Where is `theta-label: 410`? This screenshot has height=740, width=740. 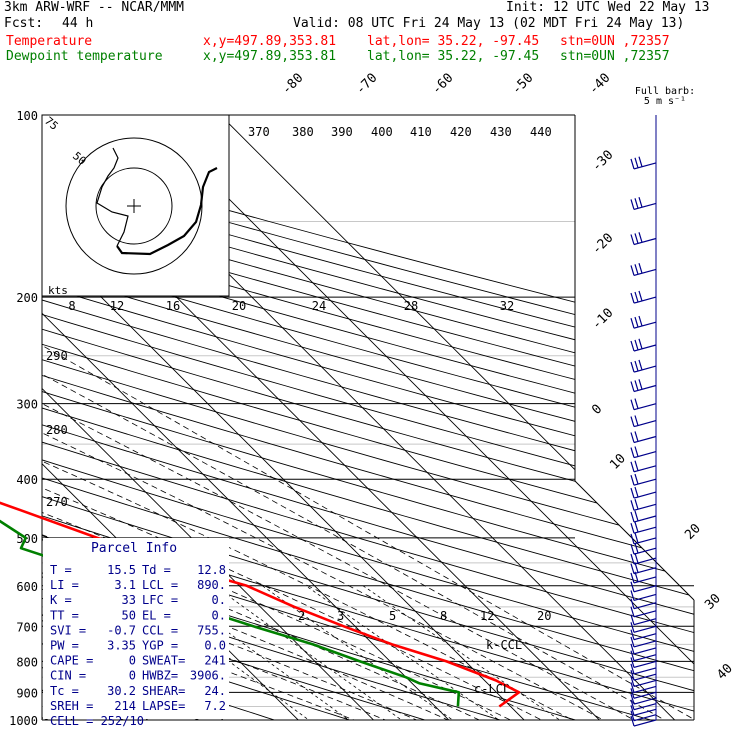 theta-label: 410 is located at coordinates (421, 132).